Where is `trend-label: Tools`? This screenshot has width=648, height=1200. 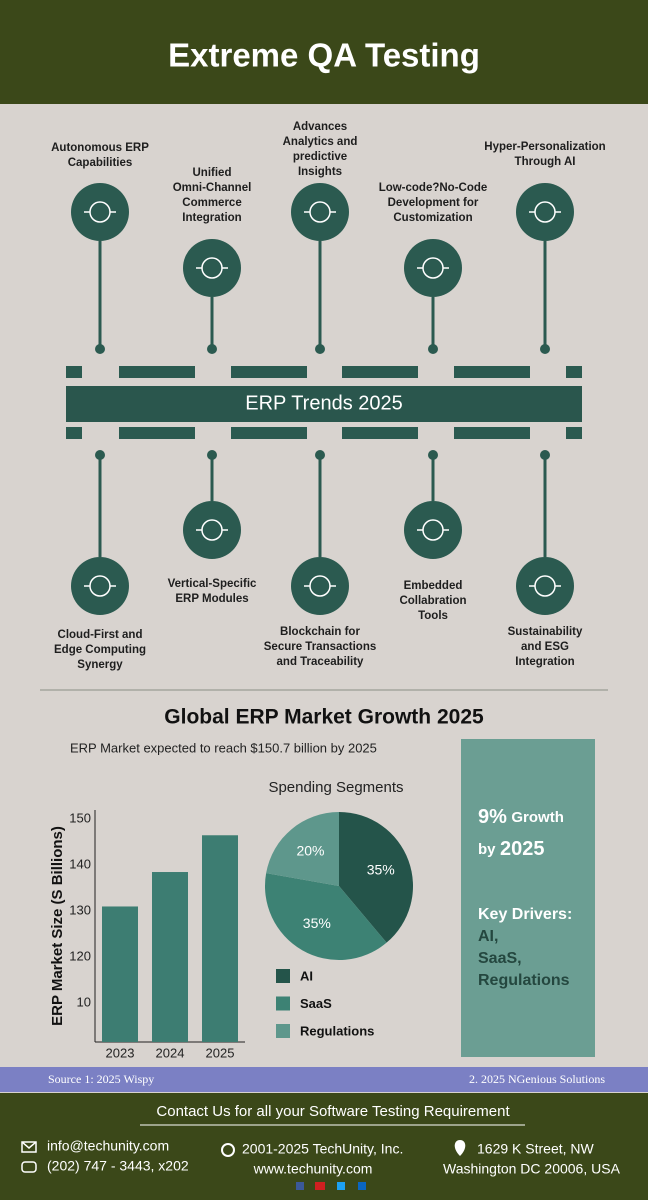
trend-label: Tools is located at coordinates (433, 616).